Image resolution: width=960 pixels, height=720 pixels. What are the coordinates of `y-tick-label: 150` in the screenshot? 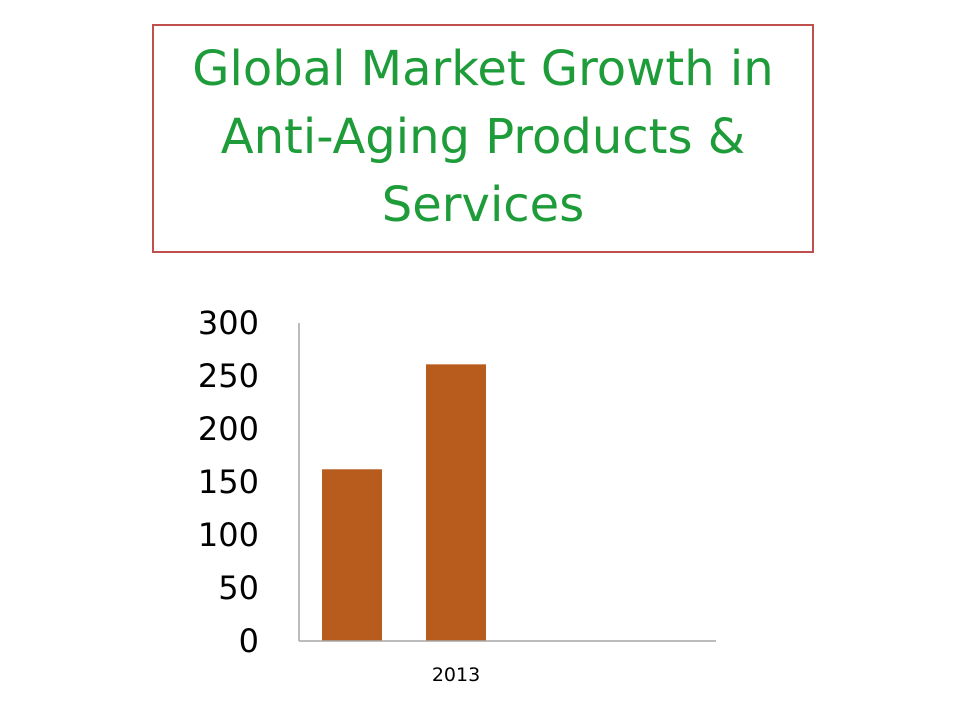 It's located at (228, 482).